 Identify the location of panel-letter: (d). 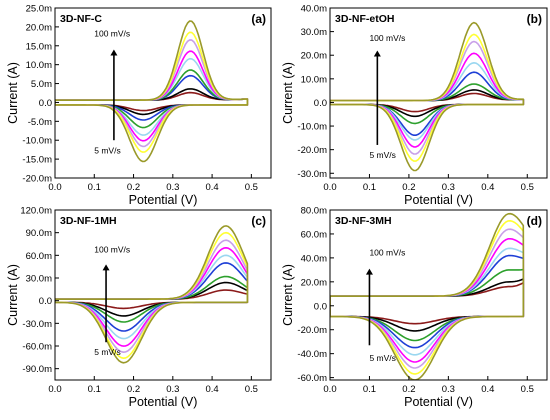
(534, 221).